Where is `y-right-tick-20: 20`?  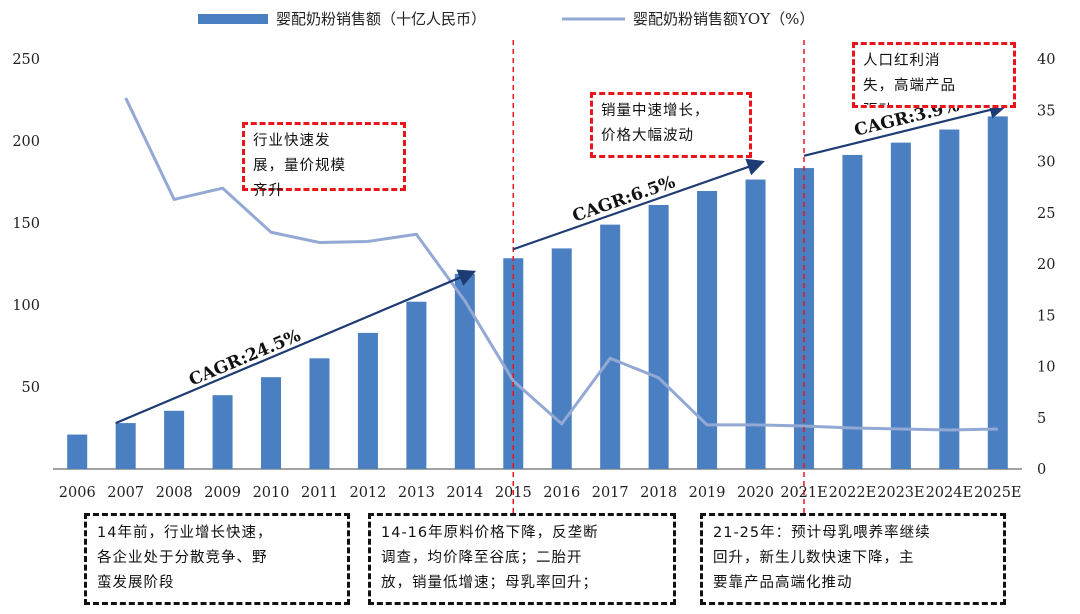
y-right-tick-20: 20 is located at coordinates (1046, 265).